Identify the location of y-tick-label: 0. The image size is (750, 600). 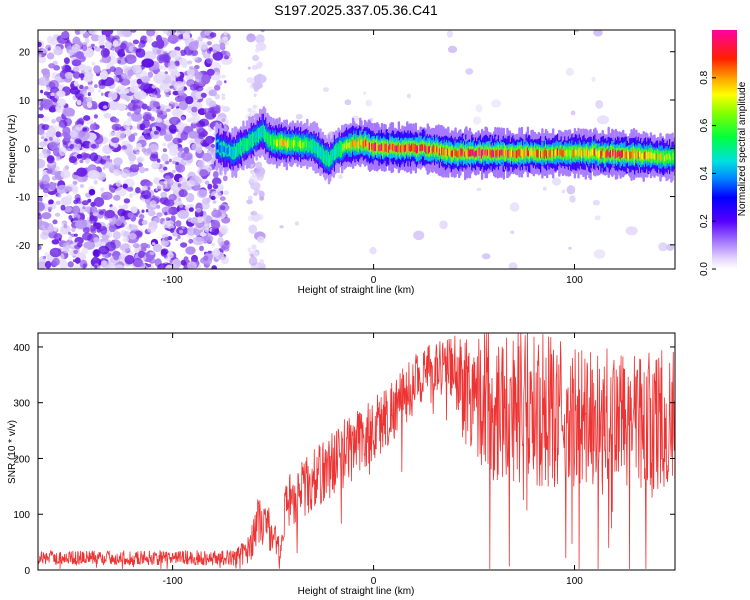
(27, 149).